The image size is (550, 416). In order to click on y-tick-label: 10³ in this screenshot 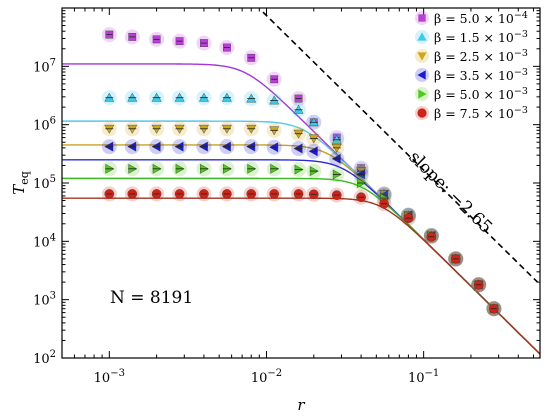, I will do `click(44, 300)`.